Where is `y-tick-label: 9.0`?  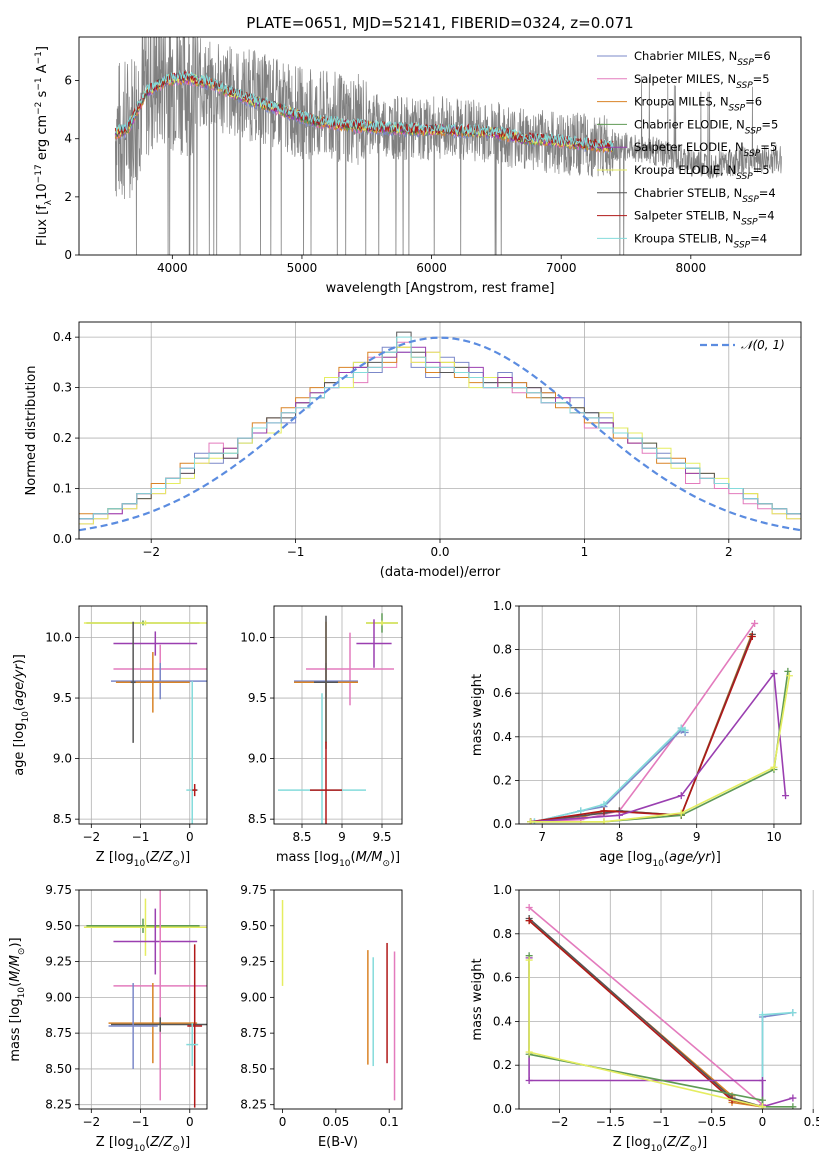
y-tick-label: 9.0 is located at coordinates (62, 759).